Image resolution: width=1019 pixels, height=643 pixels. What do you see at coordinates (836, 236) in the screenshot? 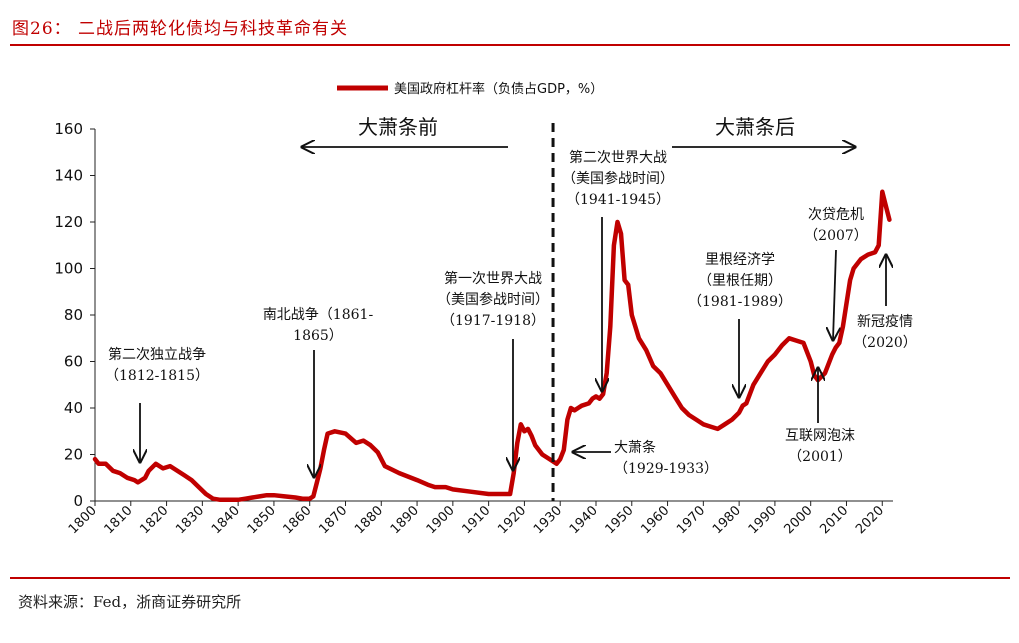
I see `annotation-text: （2007）` at bounding box center [836, 236].